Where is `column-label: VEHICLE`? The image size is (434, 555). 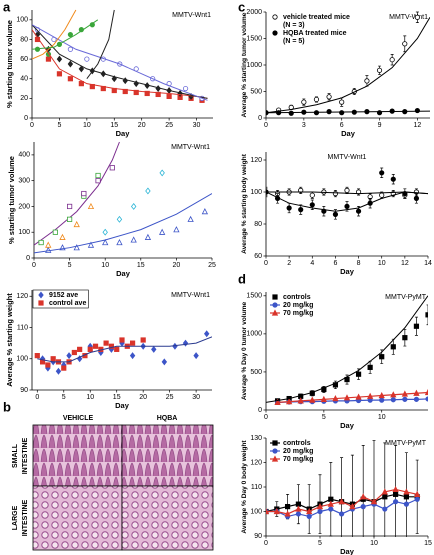 column-label: VEHICLE is located at coordinates (78, 418).